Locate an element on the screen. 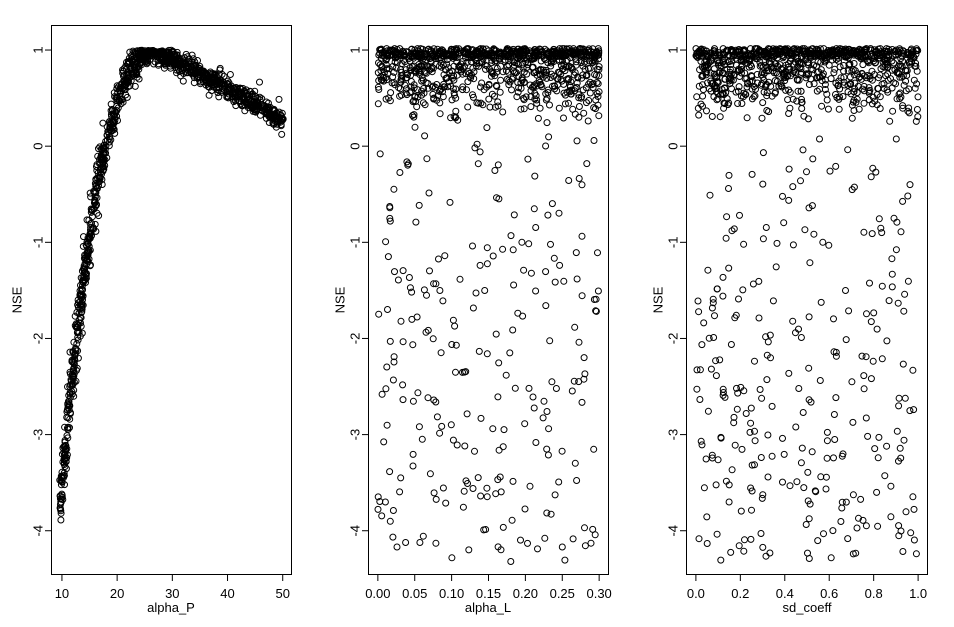 This screenshot has height=627, width=954. x-tick-label: 30 is located at coordinates (172, 593).